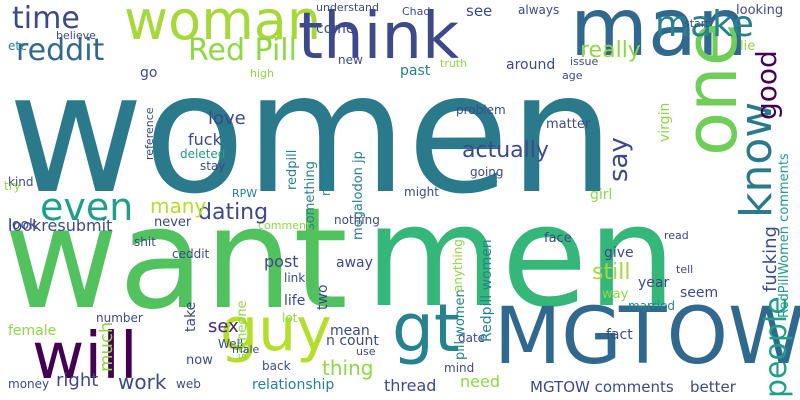 Image resolution: width=800 pixels, height=400 pixels. What do you see at coordinates (85, 357) in the screenshot?
I see `cloud-word: will` at bounding box center [85, 357].